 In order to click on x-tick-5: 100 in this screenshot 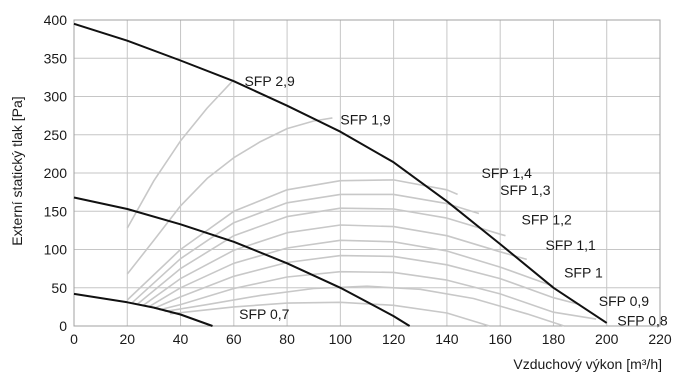, I will do `click(341, 339)`.